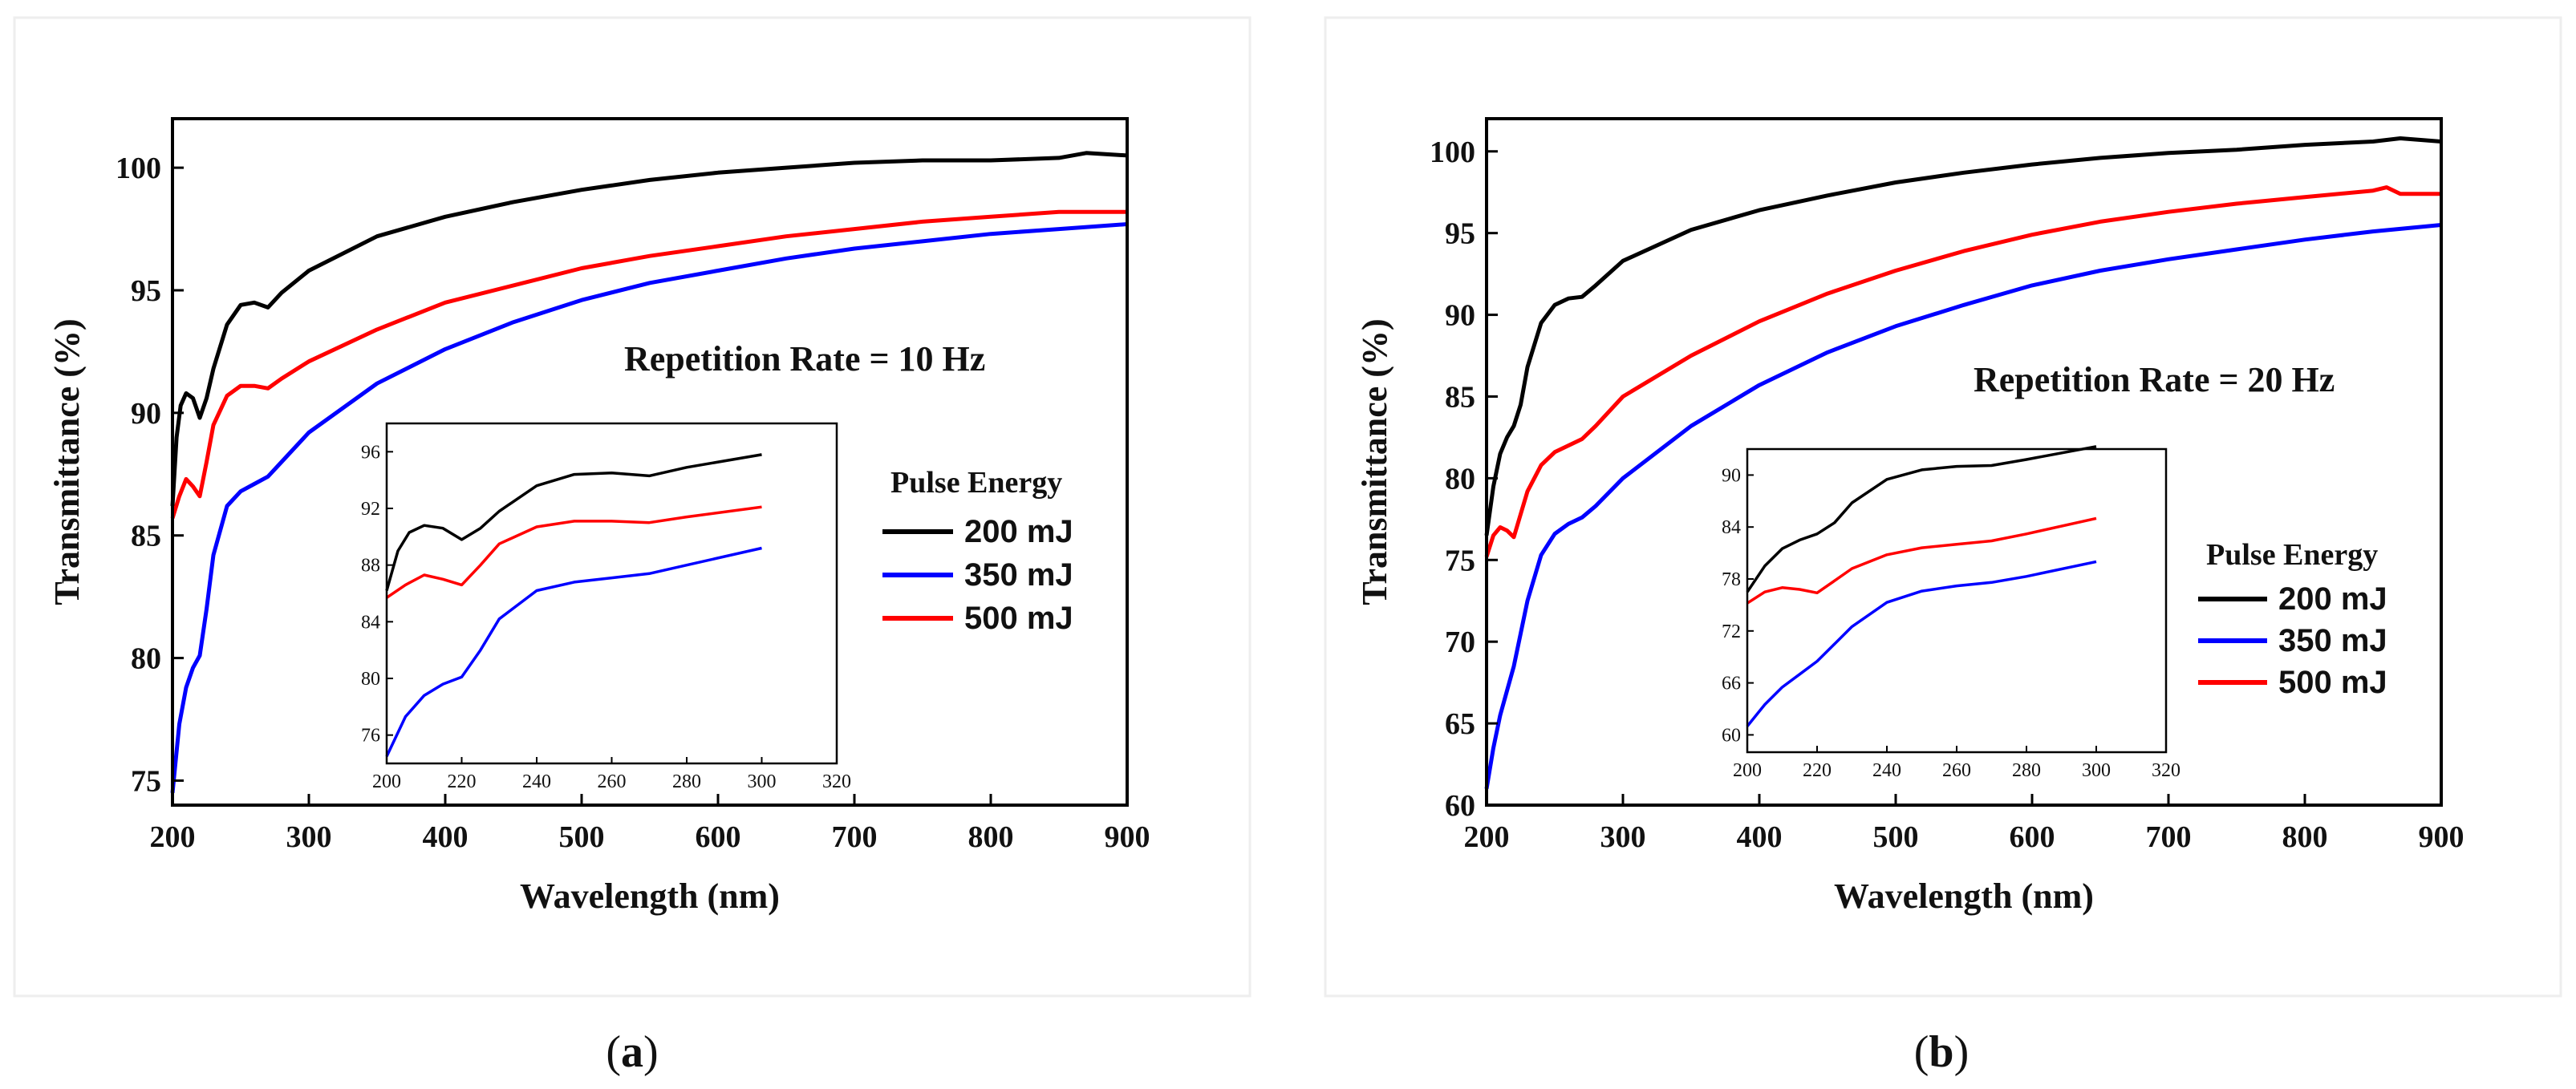 This screenshot has height=1089, width=2576. I want to click on repetition-rate-annotation: Repetition Rate = 10 Hz, so click(804, 359).